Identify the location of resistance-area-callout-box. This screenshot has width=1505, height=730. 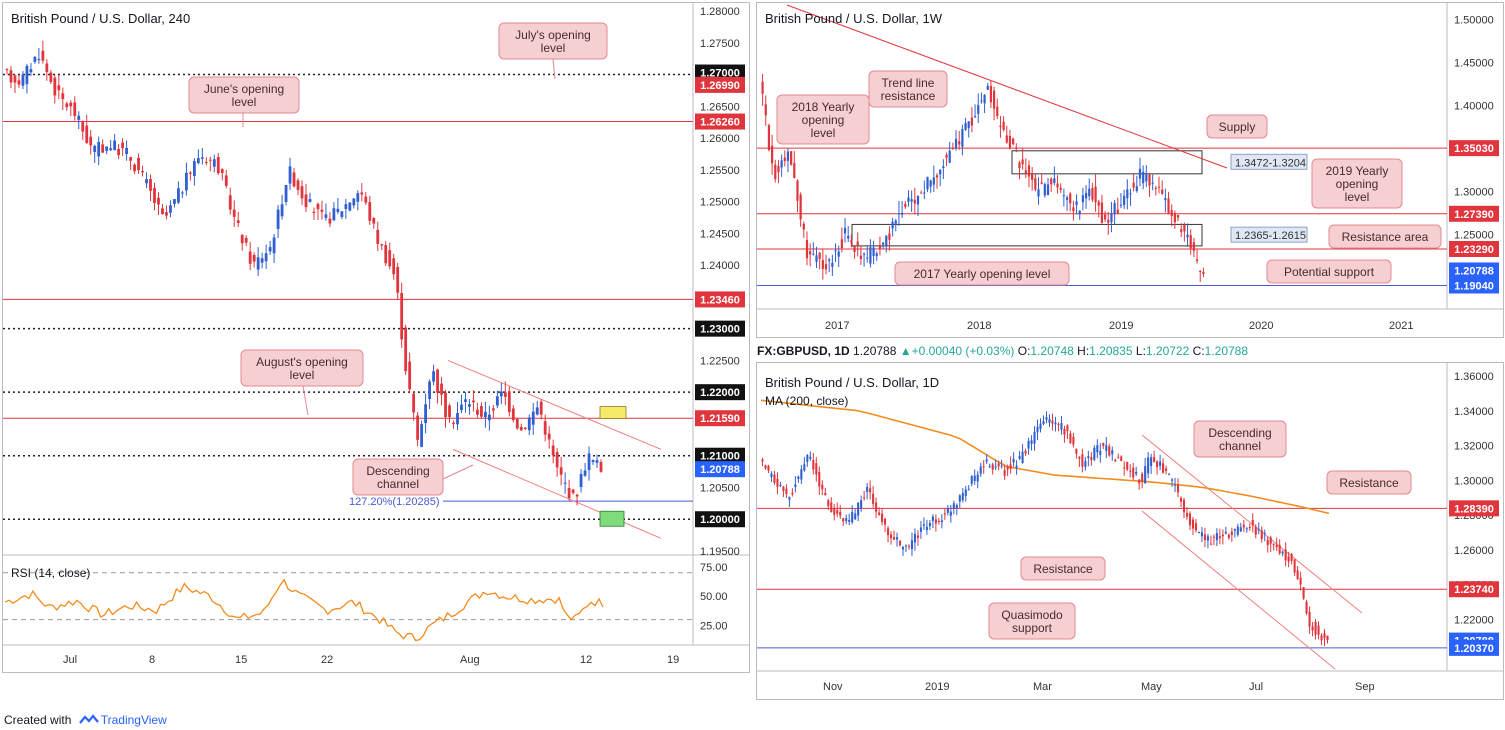
(1385, 236).